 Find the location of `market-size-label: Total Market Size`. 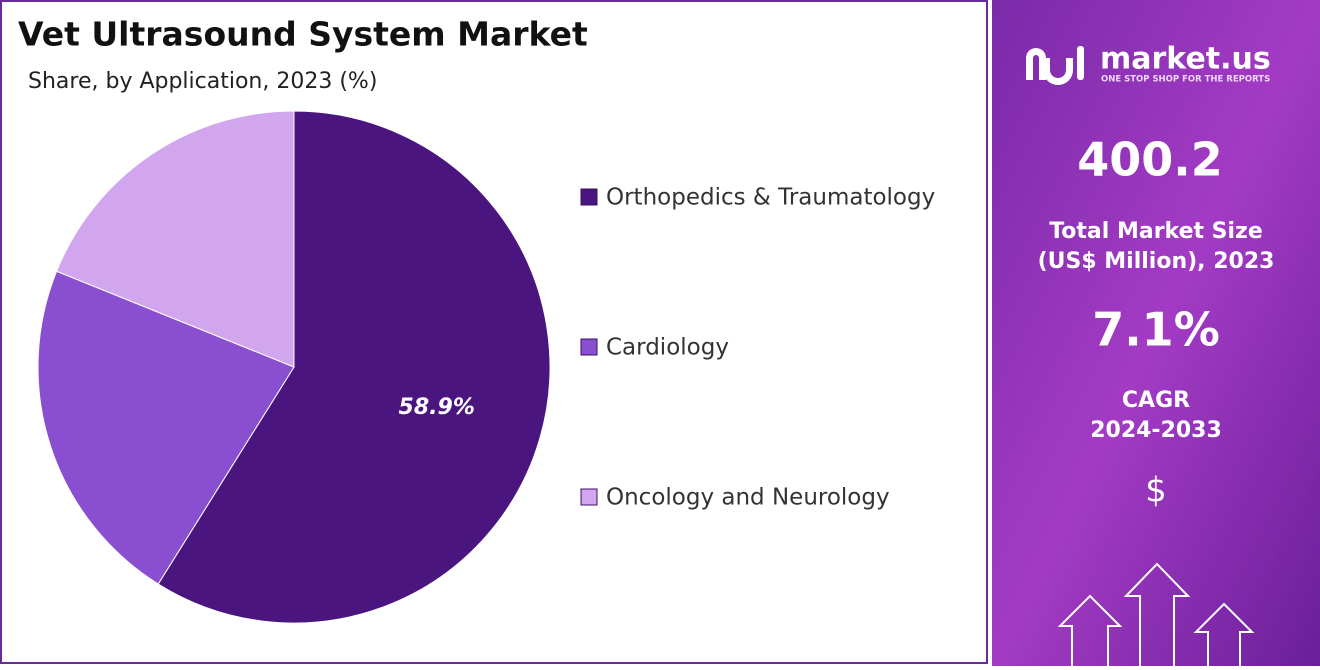

market-size-label: Total Market Size is located at coordinates (1156, 231).